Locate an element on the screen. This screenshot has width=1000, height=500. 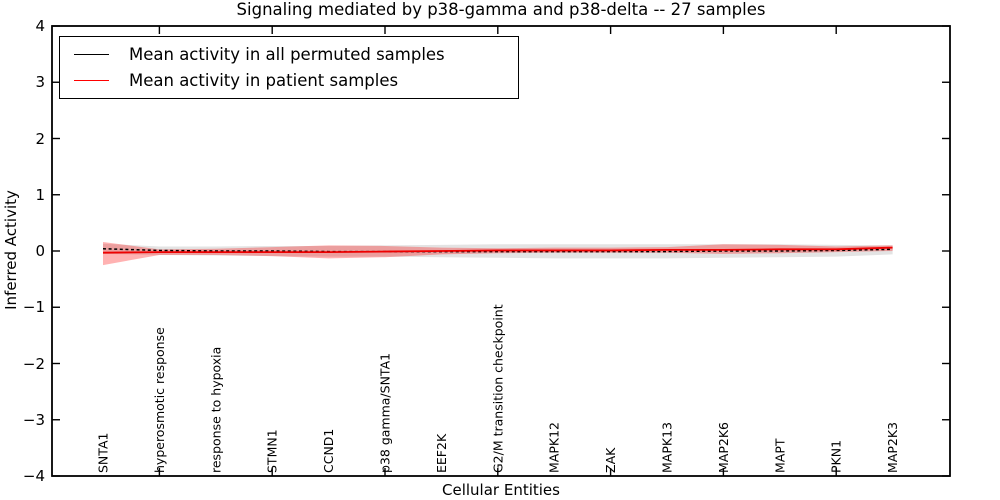
y-tick-label: 4 is located at coordinates (40, 26).